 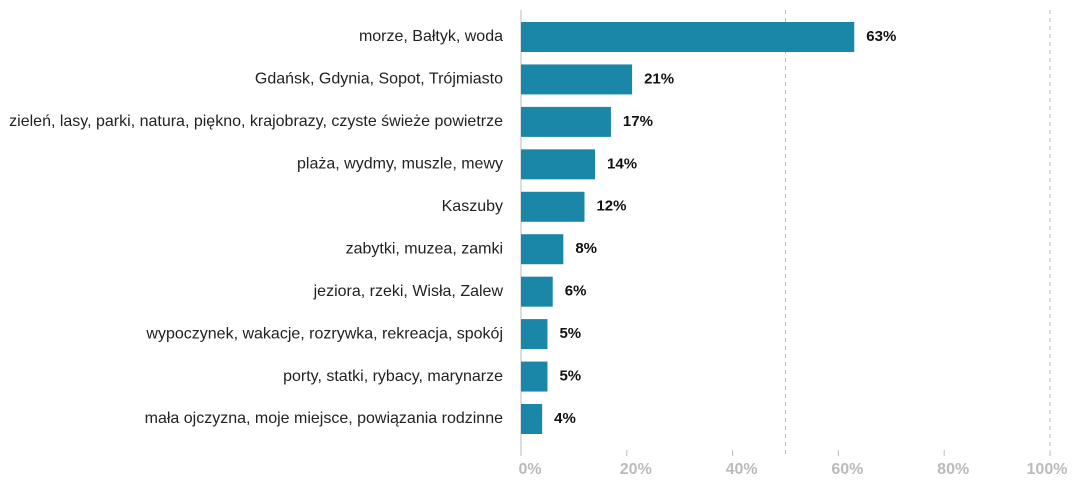 I want to click on value-label: 63%, so click(x=881, y=36).